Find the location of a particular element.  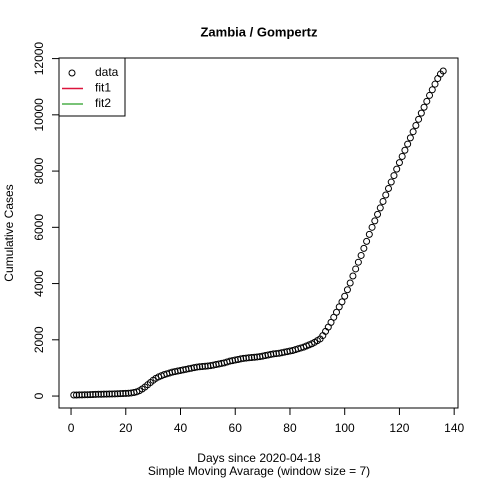

subtitle: Simple Moving Avarage (window size = 7) is located at coordinates (259, 471).